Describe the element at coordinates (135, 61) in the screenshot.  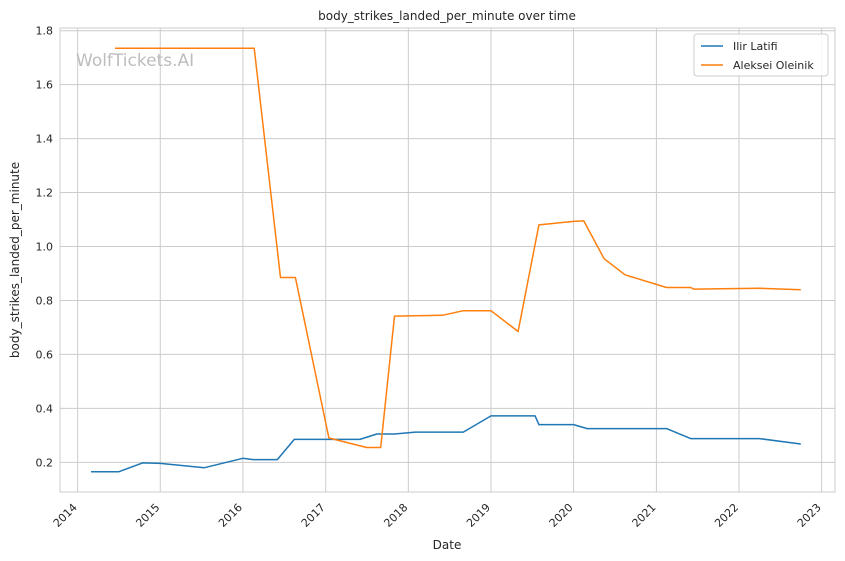
I see `watermark: WolfTickets.AI` at that location.